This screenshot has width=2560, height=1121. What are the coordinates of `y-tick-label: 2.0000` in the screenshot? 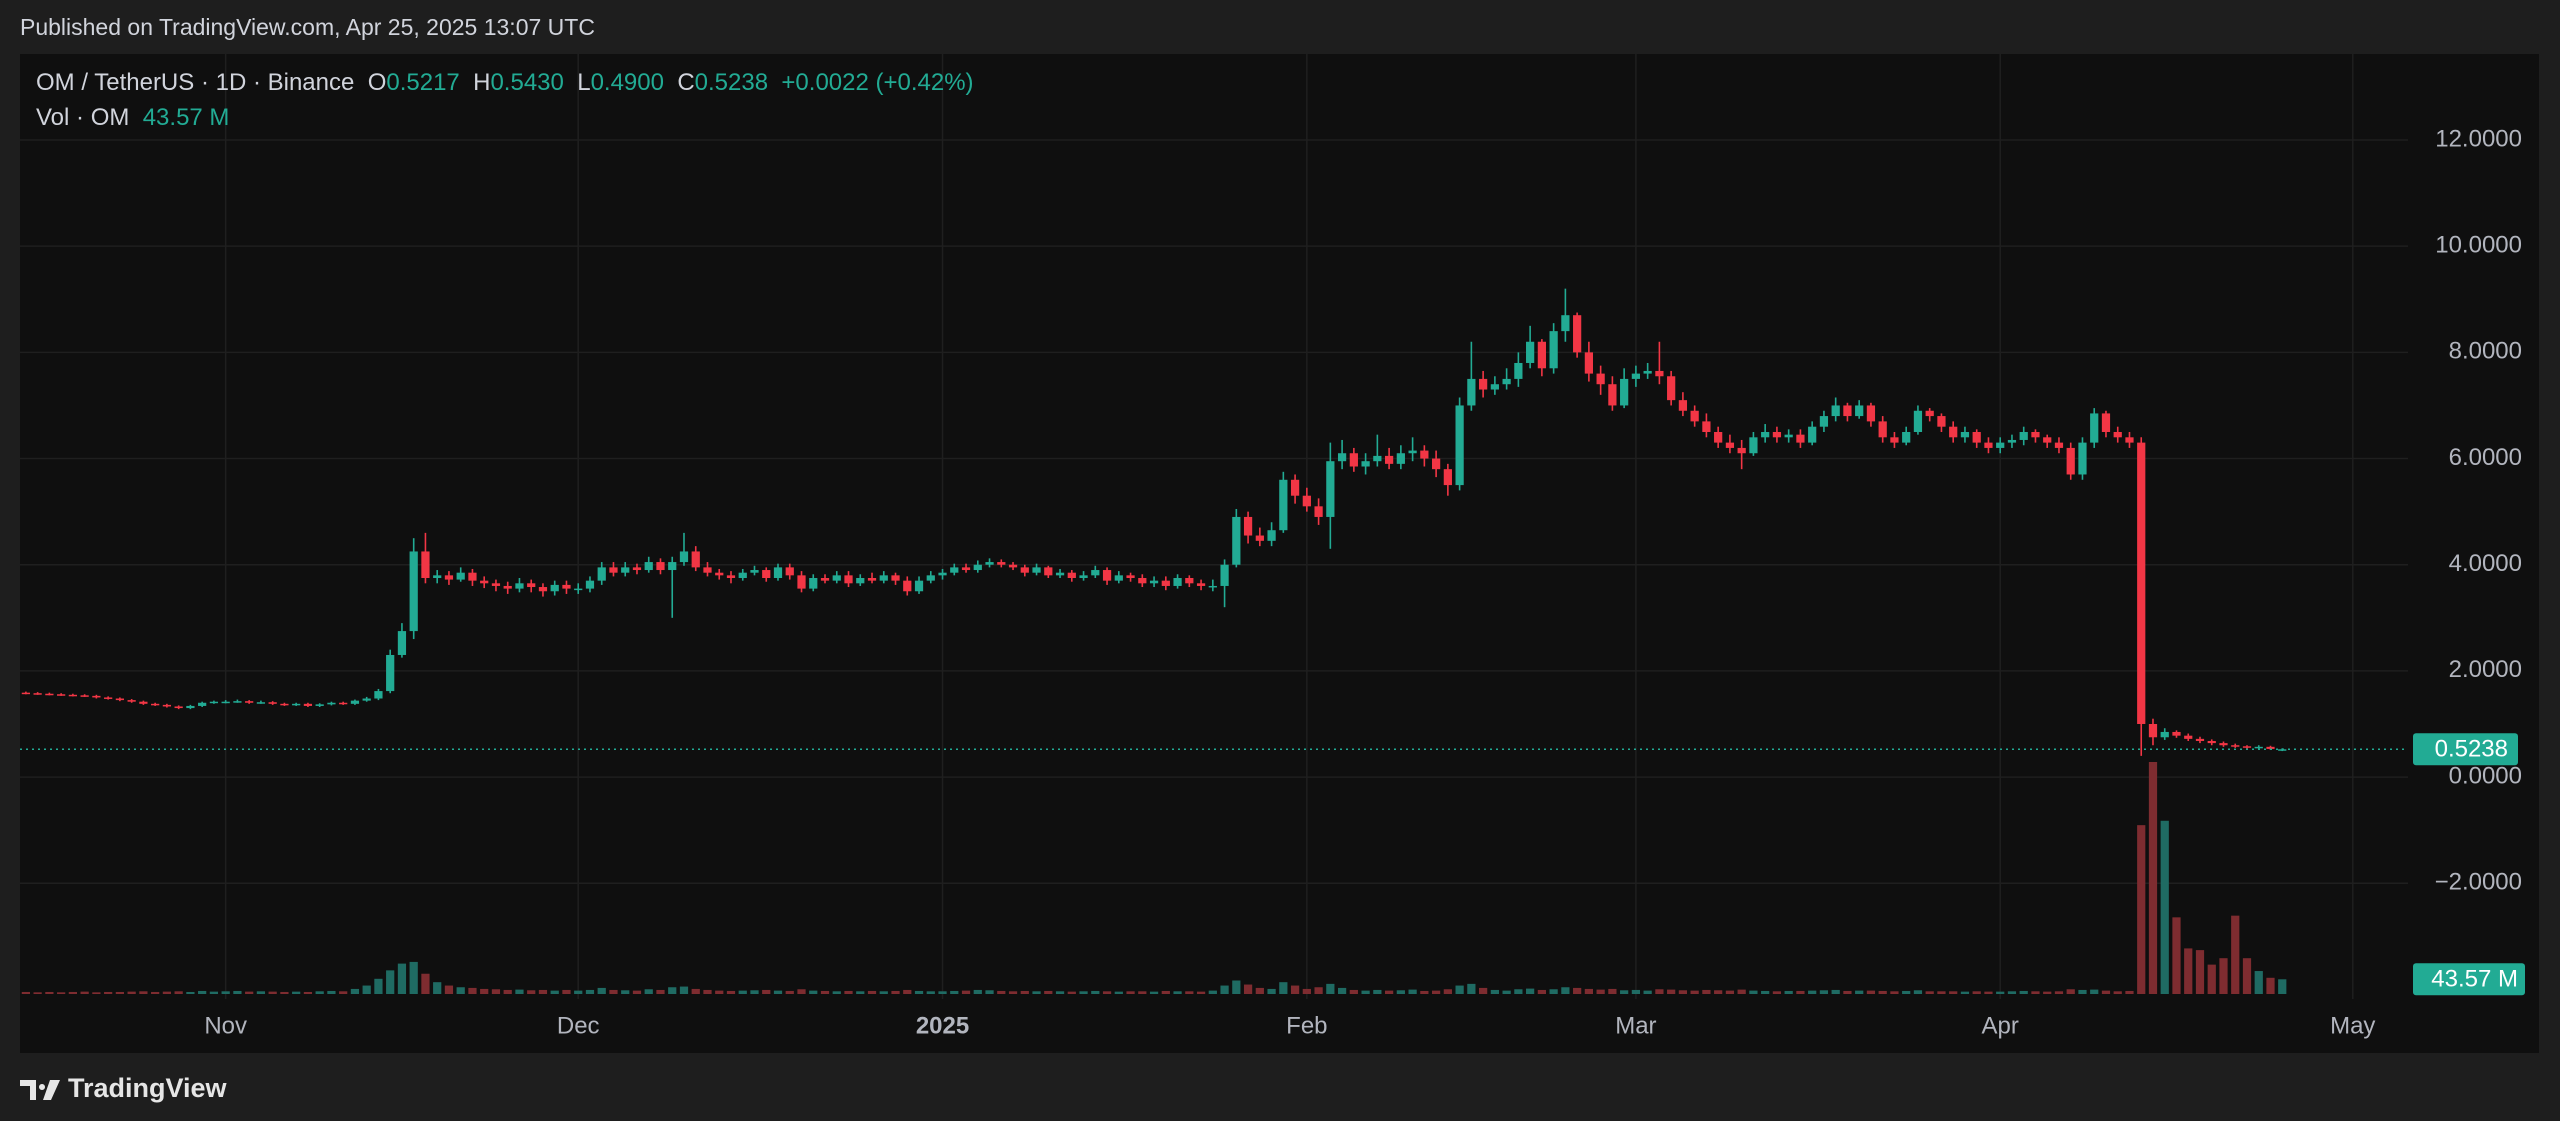 It's located at (2485, 669).